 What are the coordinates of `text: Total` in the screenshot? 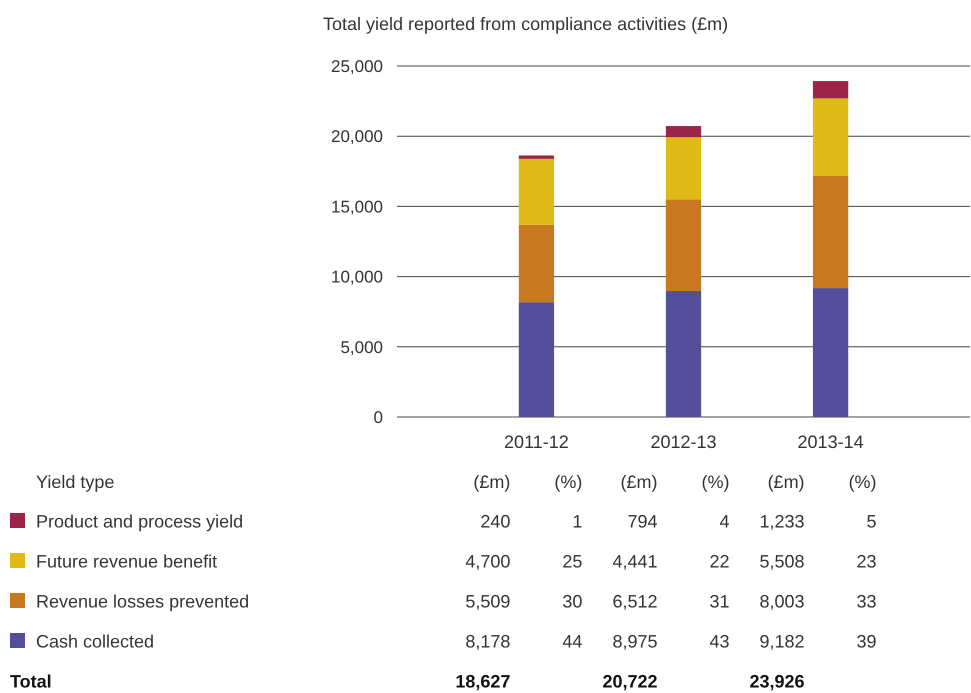 It's located at (31, 681).